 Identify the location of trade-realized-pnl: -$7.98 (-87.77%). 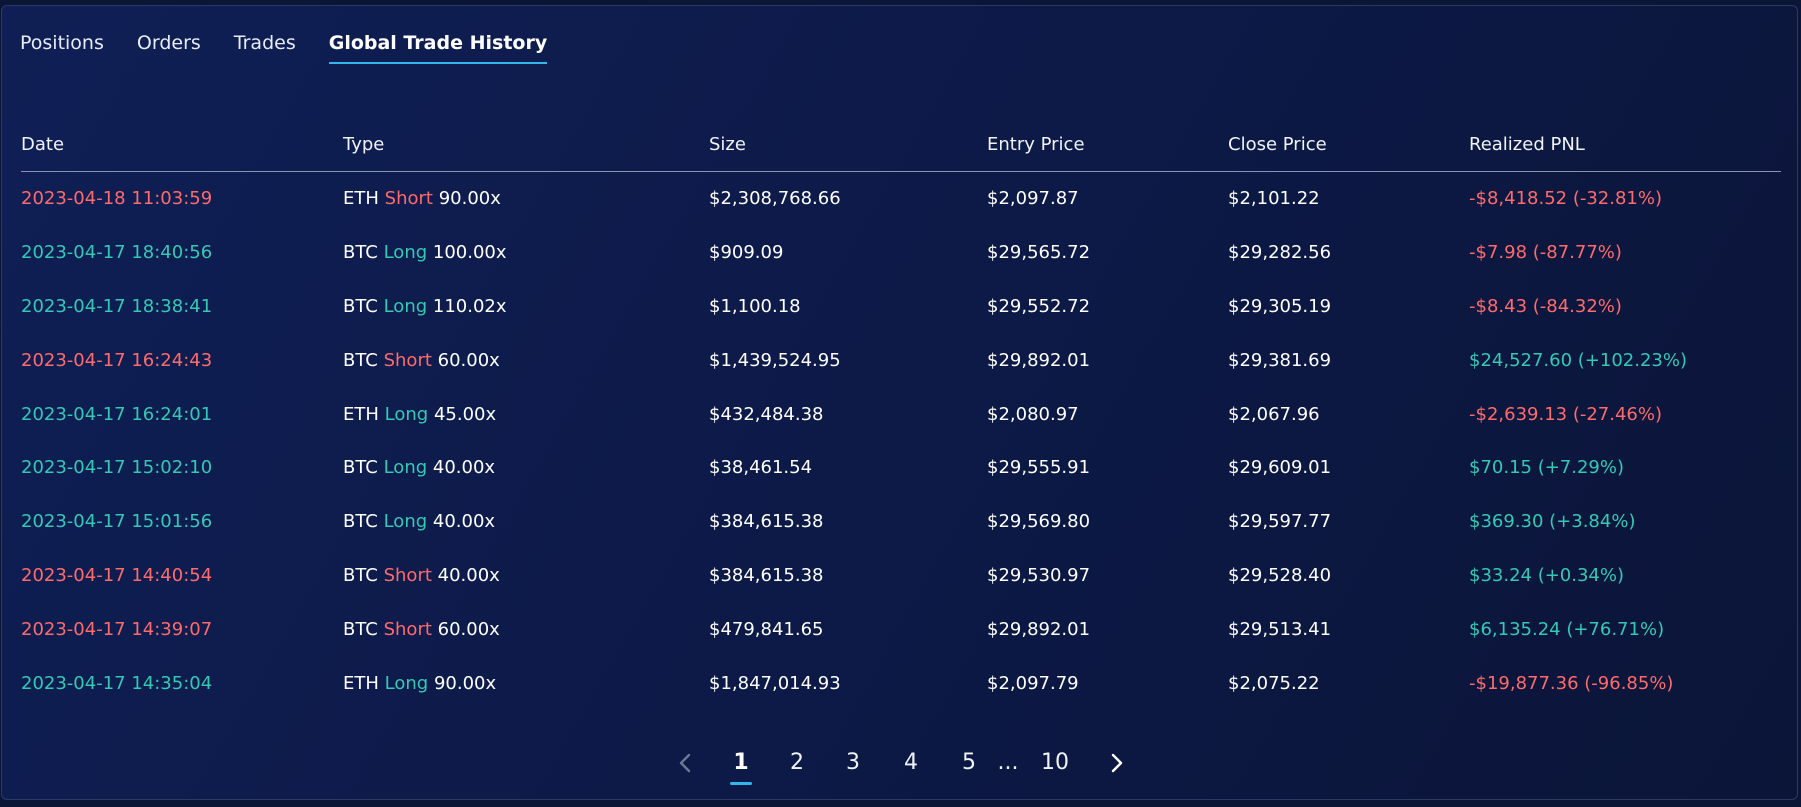
(1545, 253).